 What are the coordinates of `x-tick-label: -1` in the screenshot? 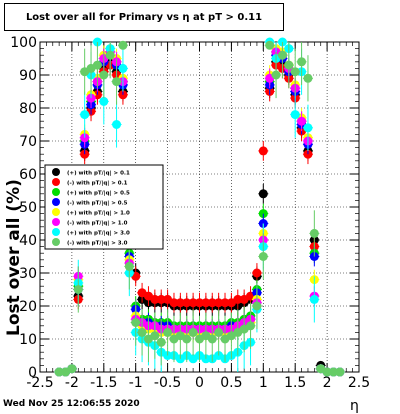 It's located at (136, 383).